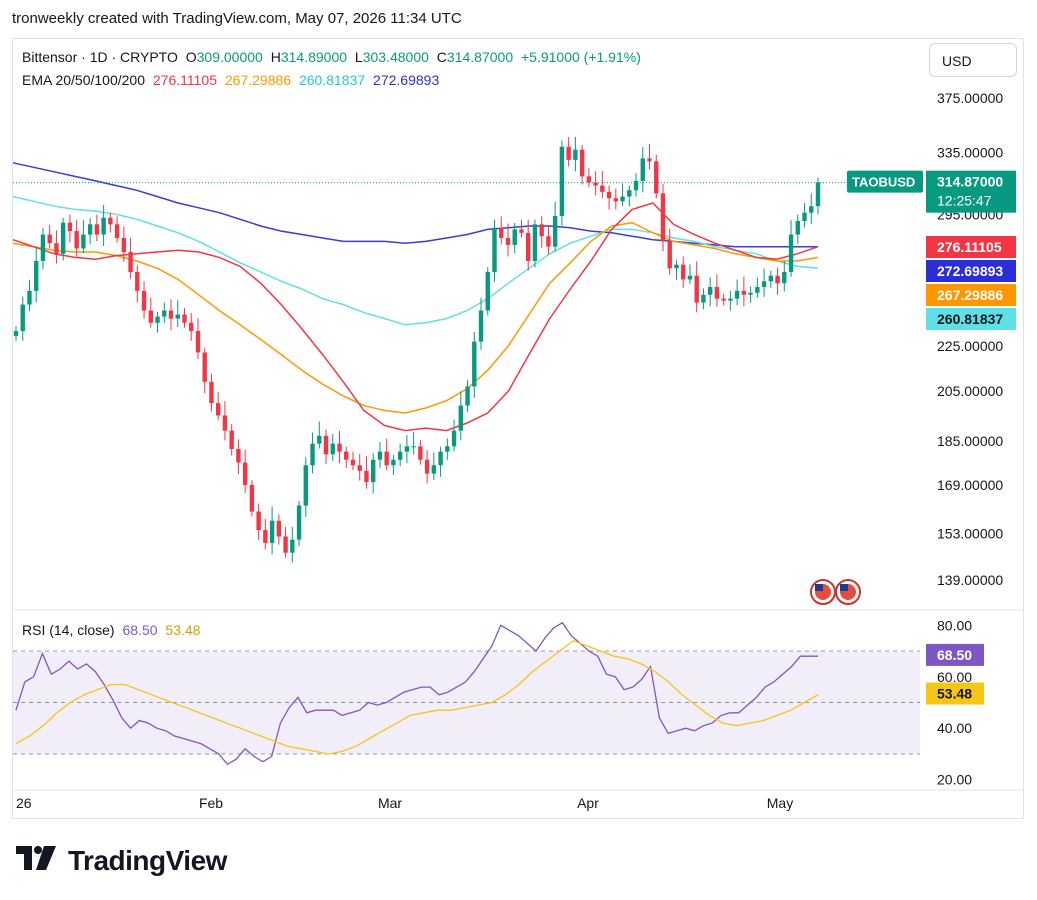  Describe the element at coordinates (970, 533) in the screenshot. I see `price-tick-label: 153.00000` at that location.